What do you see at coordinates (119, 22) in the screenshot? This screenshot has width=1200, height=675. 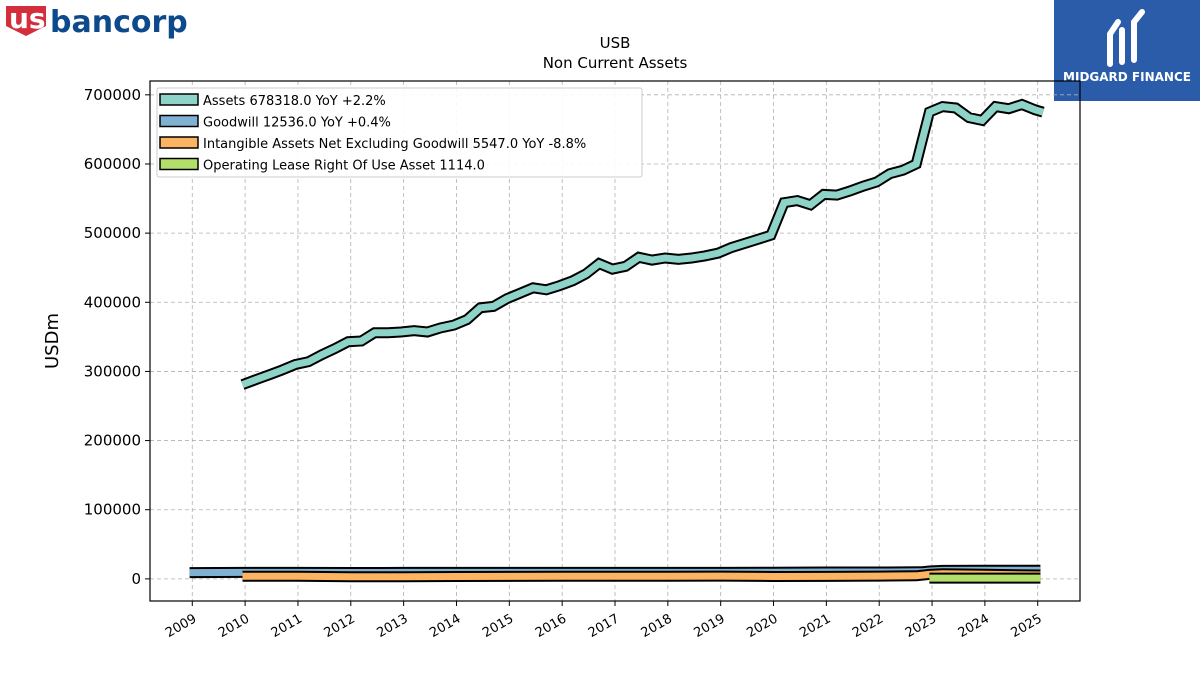 I see `logo-bancorp-text: bancorp` at bounding box center [119, 22].